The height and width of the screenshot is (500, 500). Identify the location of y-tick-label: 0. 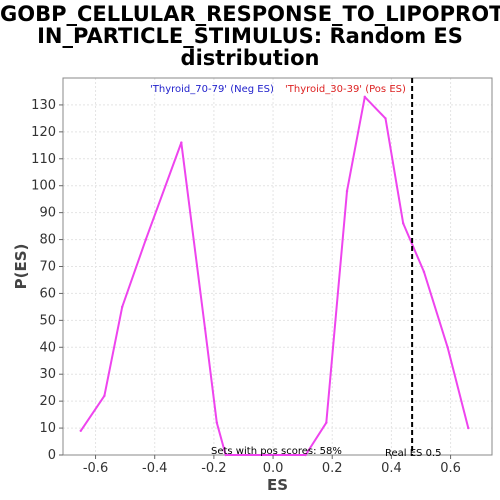
(52, 455).